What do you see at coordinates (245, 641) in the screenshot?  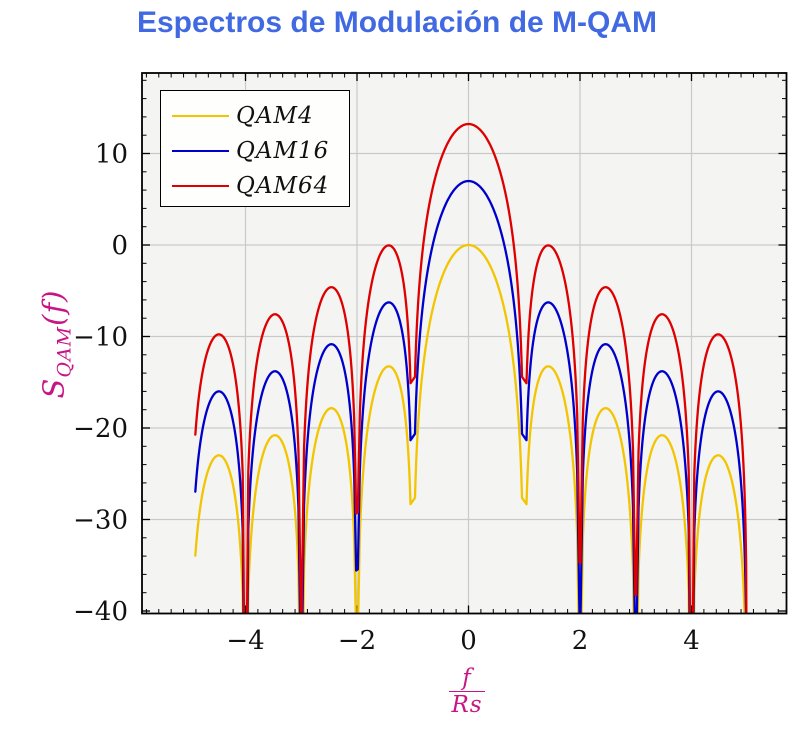 I see `x-tick-label: −4` at bounding box center [245, 641].